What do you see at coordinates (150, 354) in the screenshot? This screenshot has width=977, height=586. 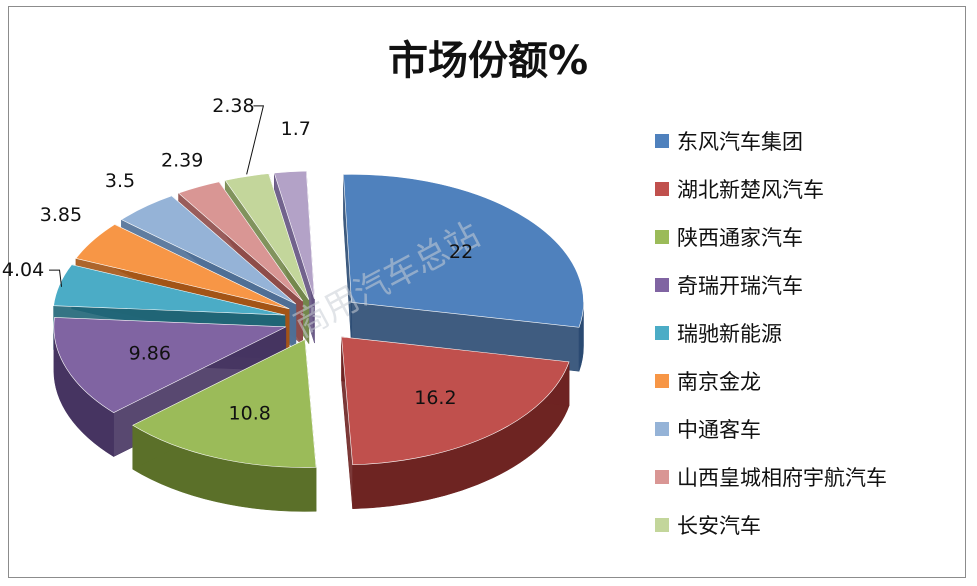 I see `data-label-4: 9.86` at bounding box center [150, 354].